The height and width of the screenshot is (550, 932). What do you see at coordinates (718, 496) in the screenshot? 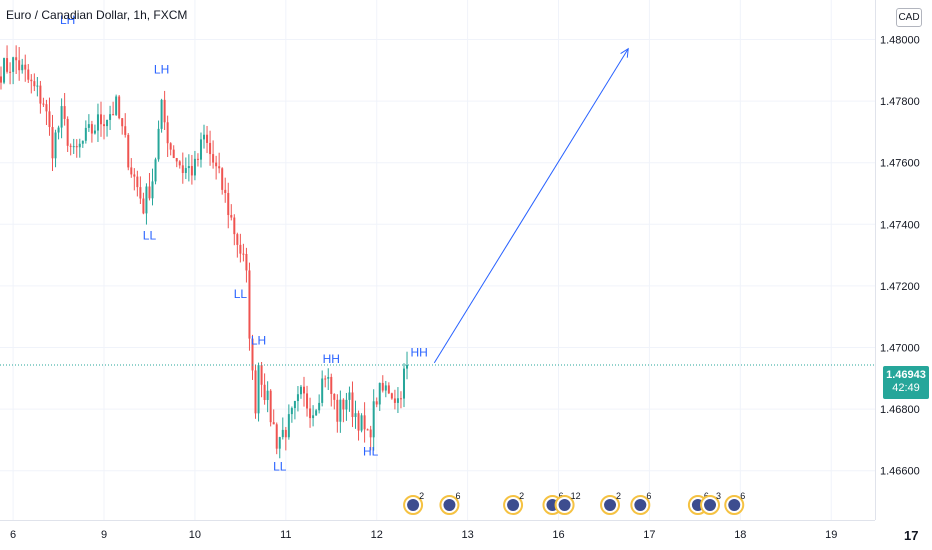
I see `event-count: 3` at bounding box center [718, 496].